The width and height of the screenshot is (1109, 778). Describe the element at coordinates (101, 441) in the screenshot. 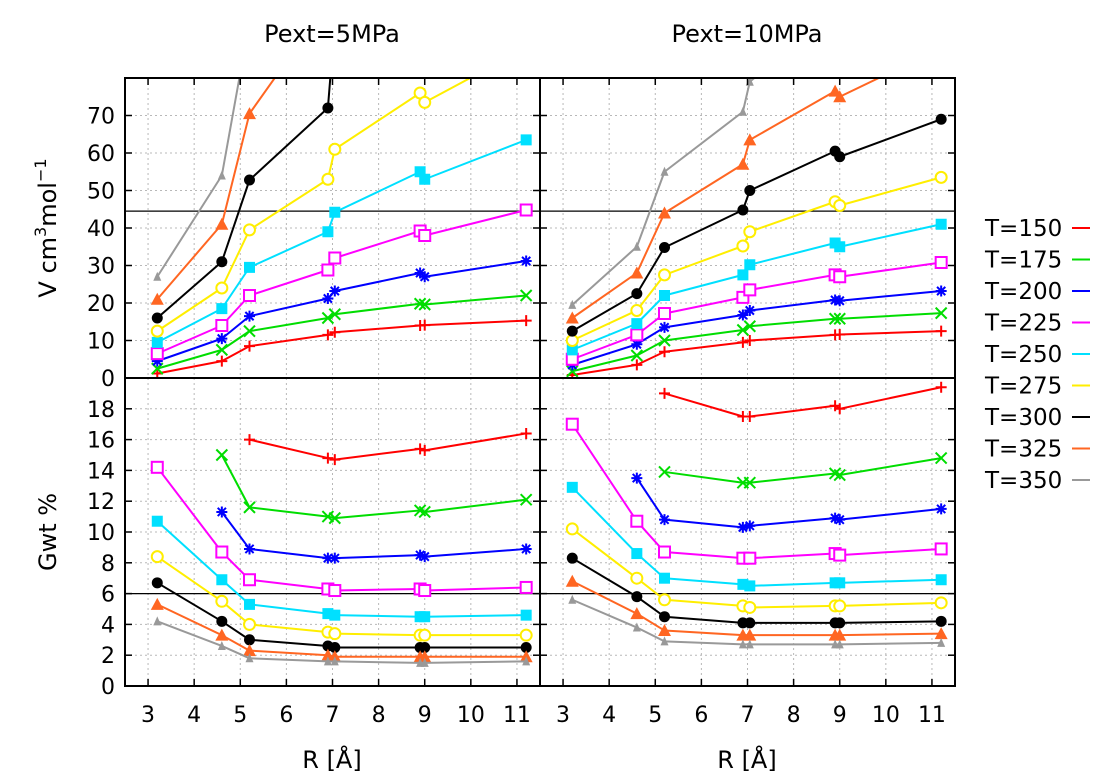

I see `y-tick-label-bottom: 16` at that location.